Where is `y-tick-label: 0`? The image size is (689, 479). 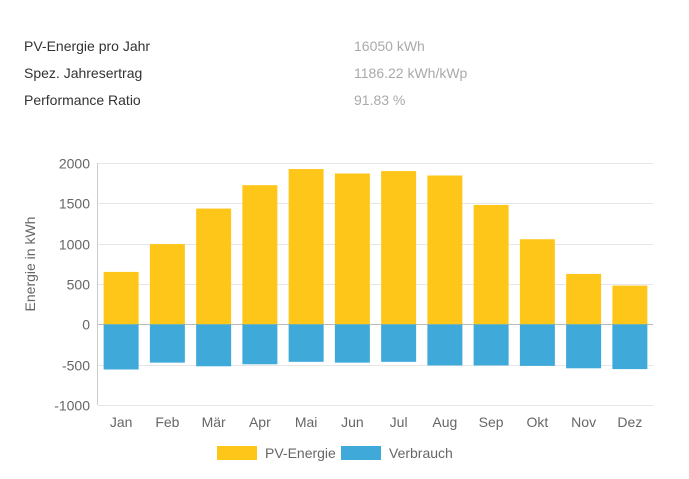 y-tick-label: 0 is located at coordinates (86, 325).